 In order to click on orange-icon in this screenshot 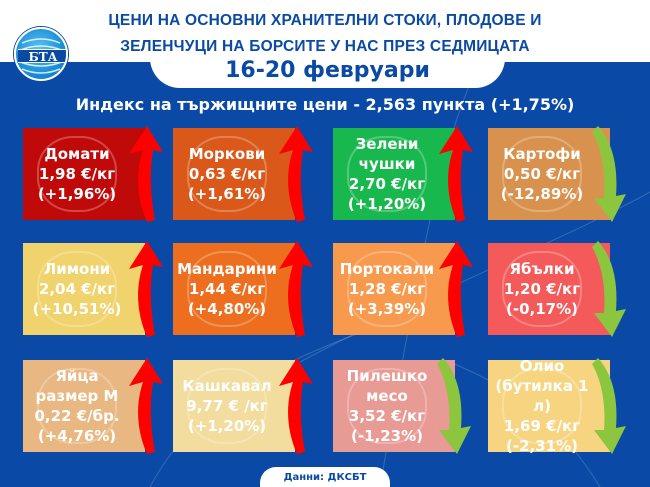, I will do `click(387, 289)`.